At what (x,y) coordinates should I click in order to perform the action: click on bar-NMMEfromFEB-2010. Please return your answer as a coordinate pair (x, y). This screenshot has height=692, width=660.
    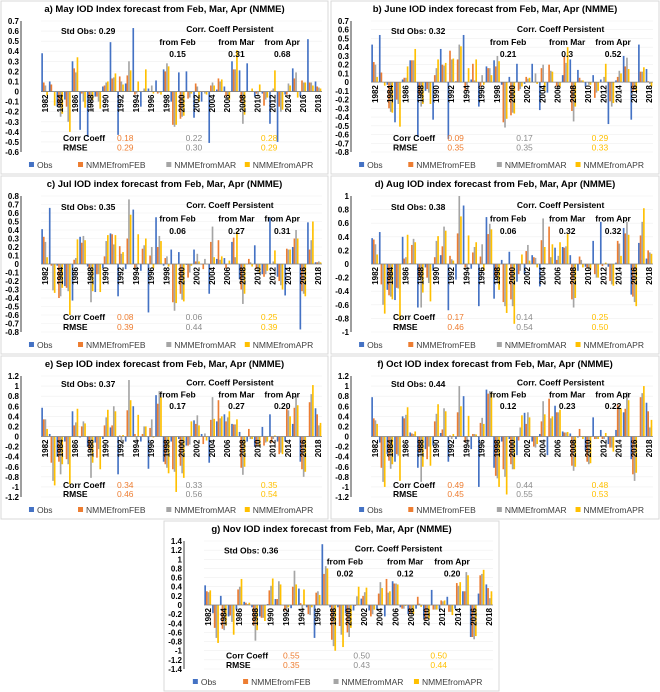
    Looking at the image, I should click on (256, 441).